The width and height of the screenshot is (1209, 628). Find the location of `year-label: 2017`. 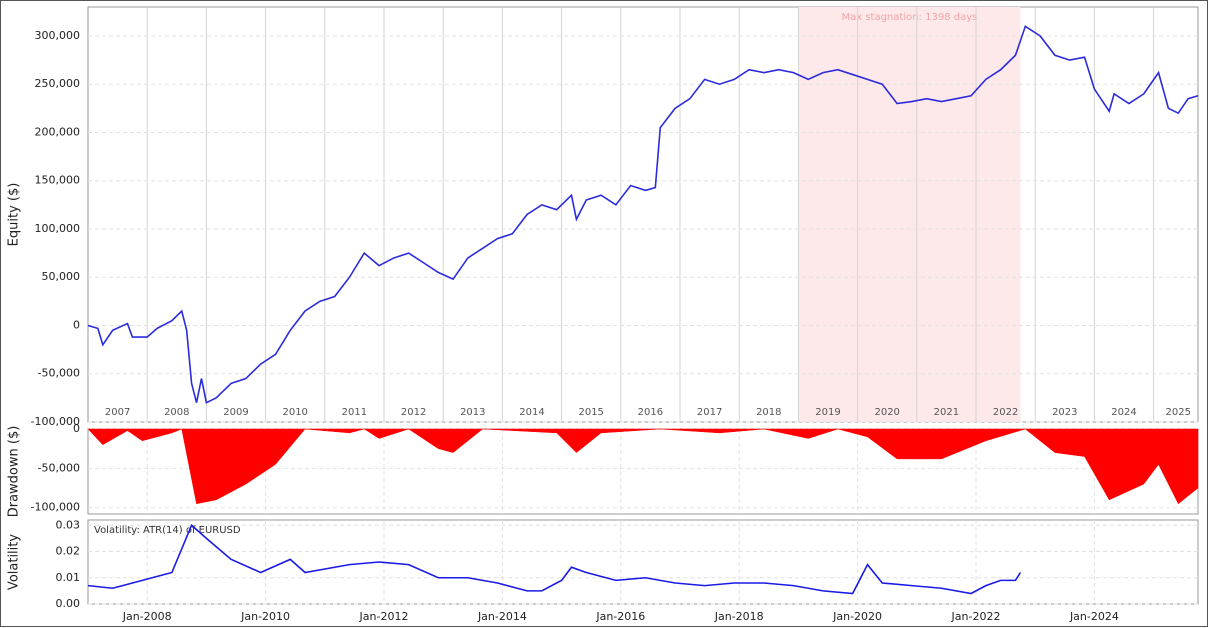

year-label: 2017 is located at coordinates (709, 412).